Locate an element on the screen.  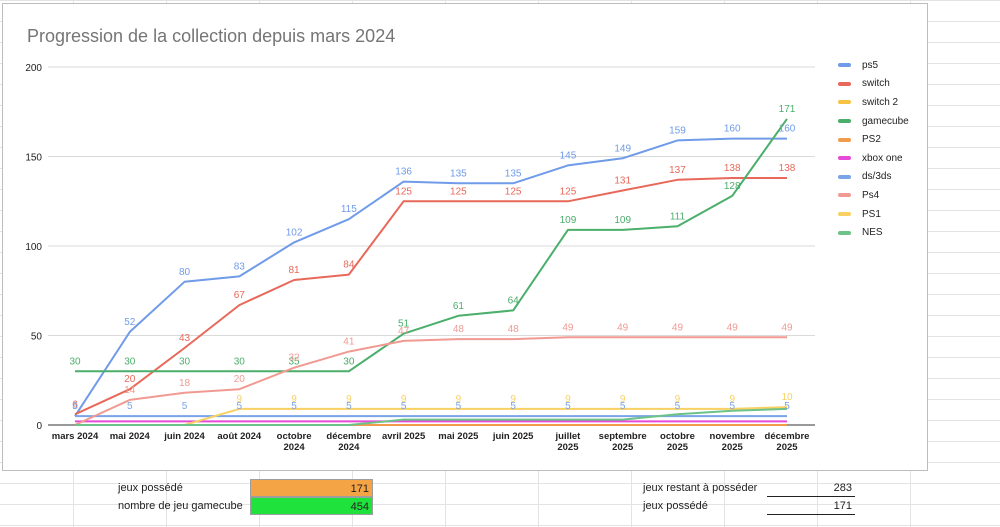
data-label: 10 is located at coordinates (787, 397).